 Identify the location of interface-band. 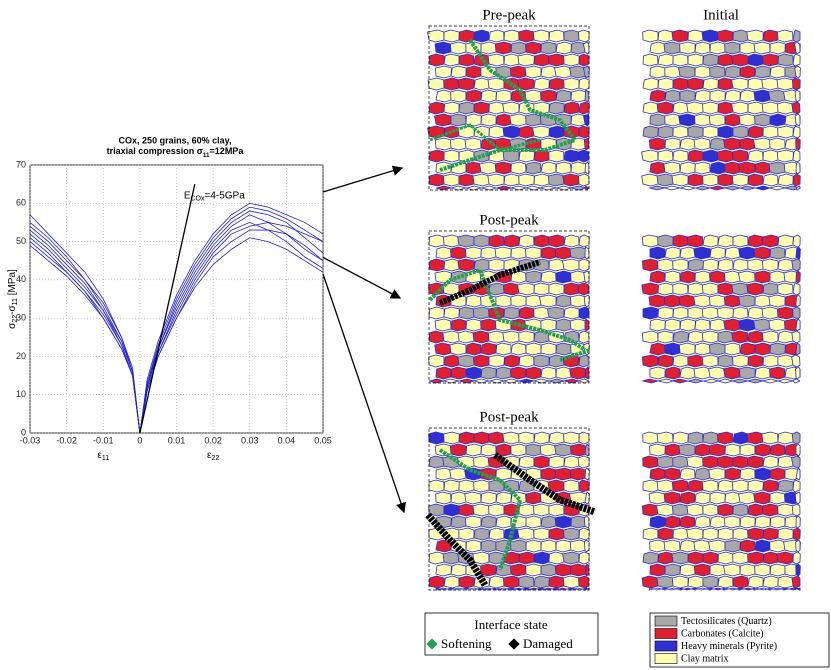
(575, 355).